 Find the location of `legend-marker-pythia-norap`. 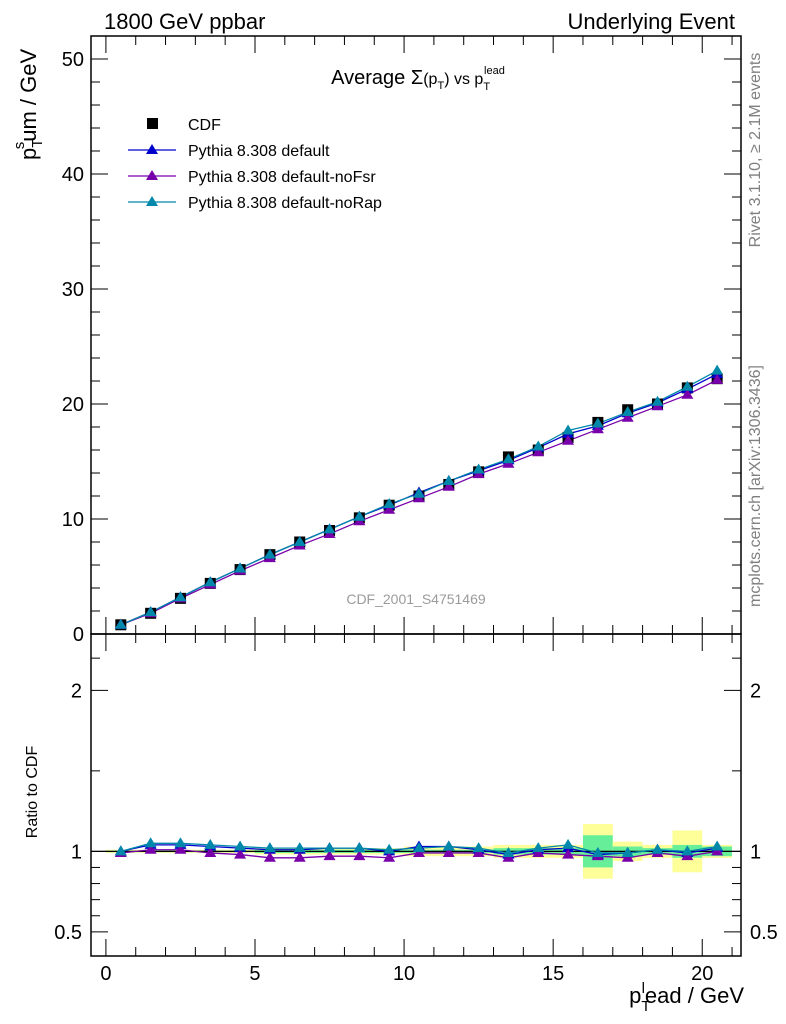

legend-marker-pythia-norap is located at coordinates (152, 201).